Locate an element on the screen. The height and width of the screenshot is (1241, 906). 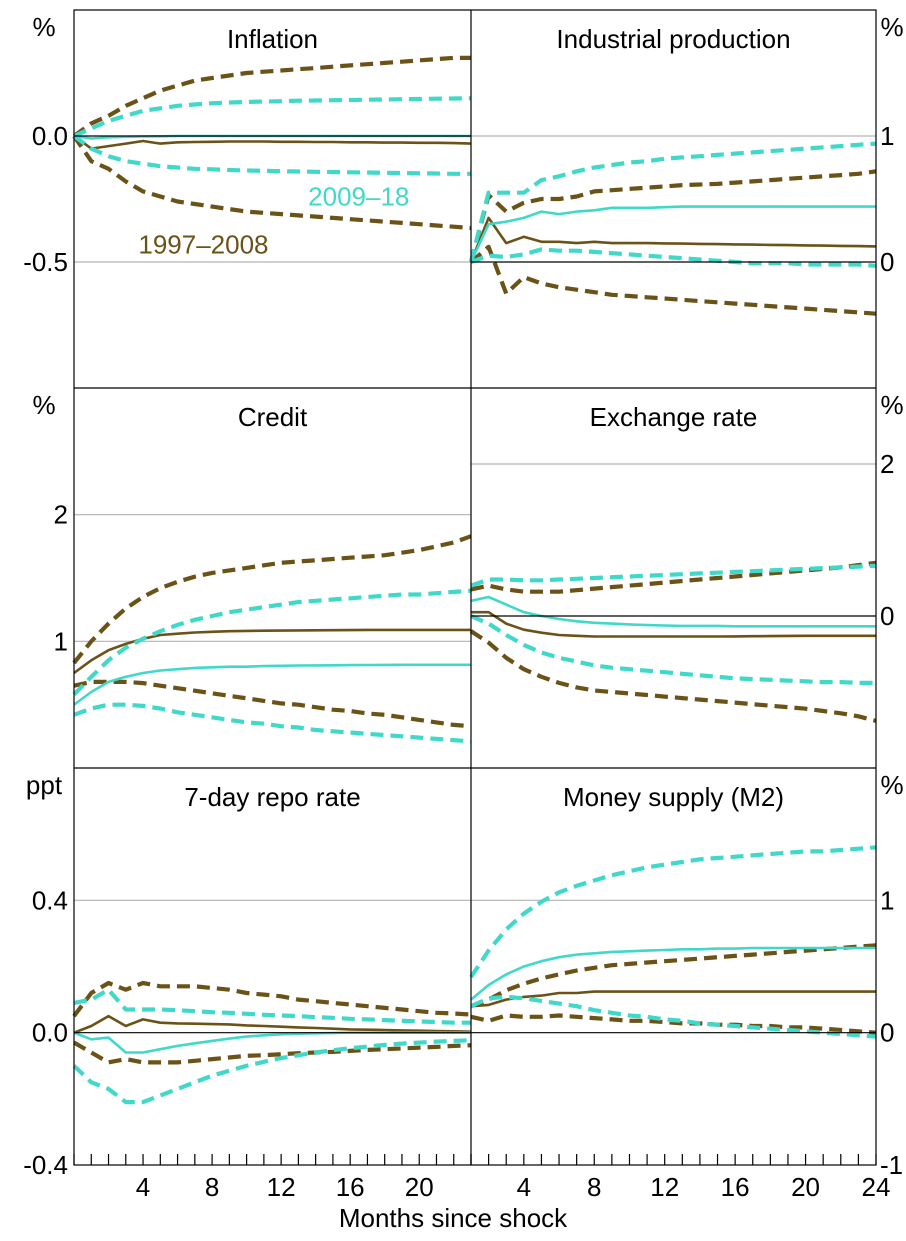
panel-1-title: Inflation is located at coordinates (272, 39).